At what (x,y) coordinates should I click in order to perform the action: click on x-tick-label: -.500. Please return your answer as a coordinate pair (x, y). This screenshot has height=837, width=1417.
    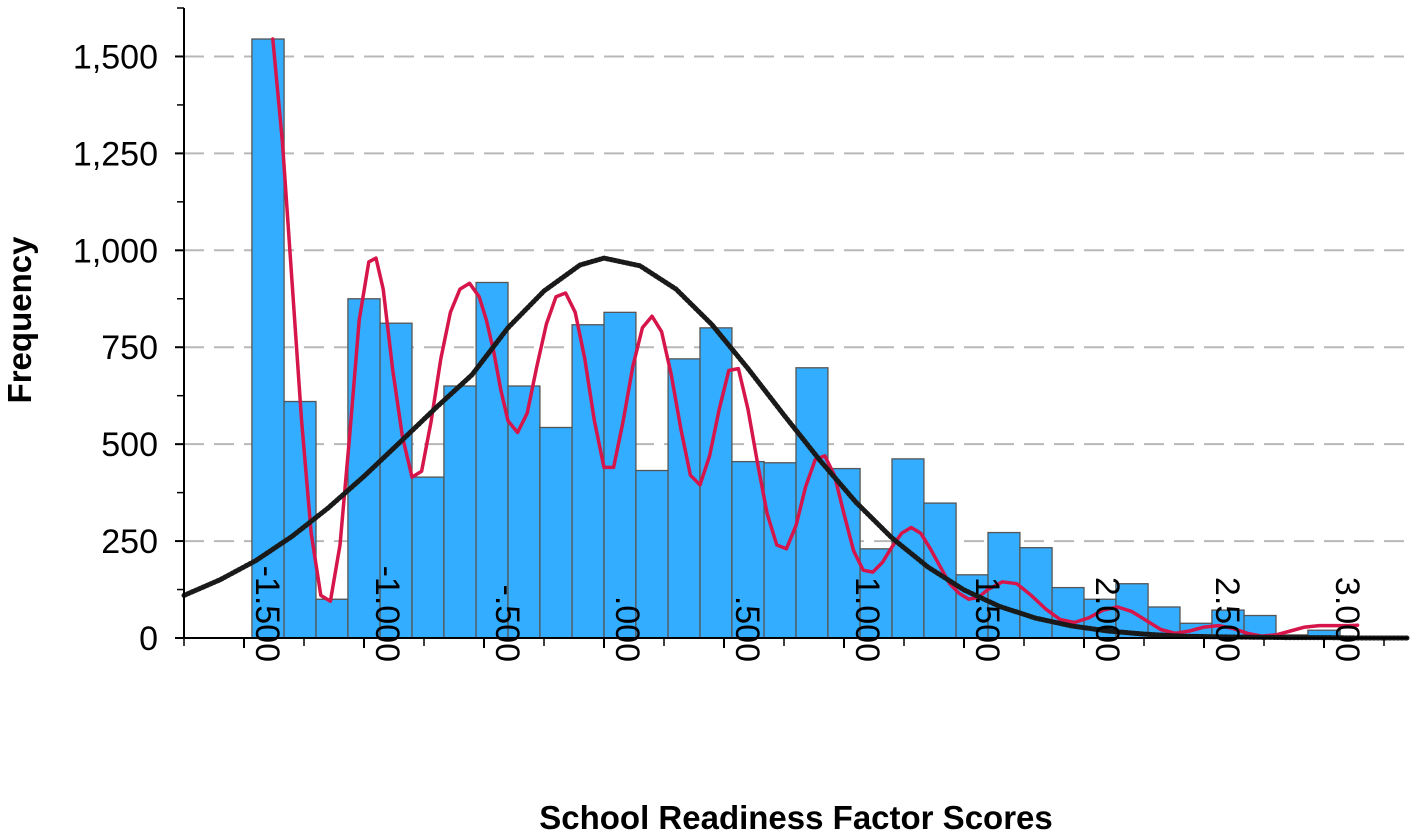
    Looking at the image, I should click on (507, 624).